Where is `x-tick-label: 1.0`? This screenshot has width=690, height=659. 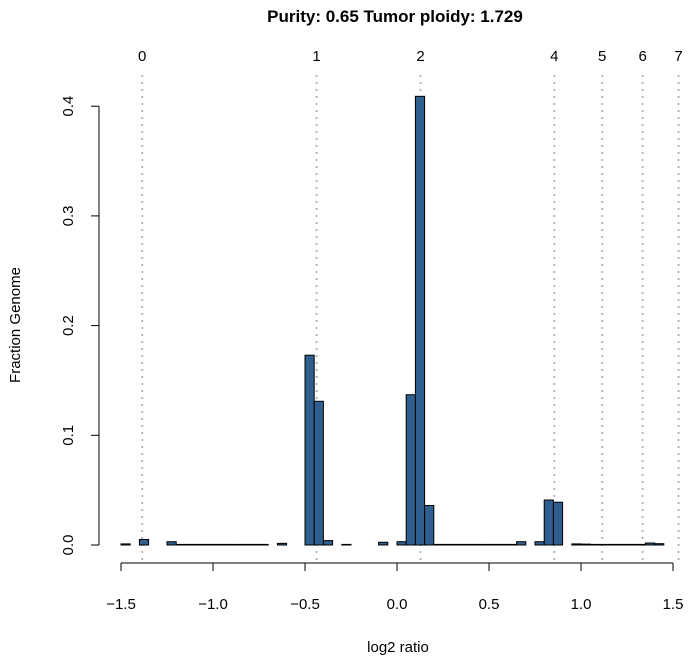
x-tick-label: 1.0 is located at coordinates (581, 604).